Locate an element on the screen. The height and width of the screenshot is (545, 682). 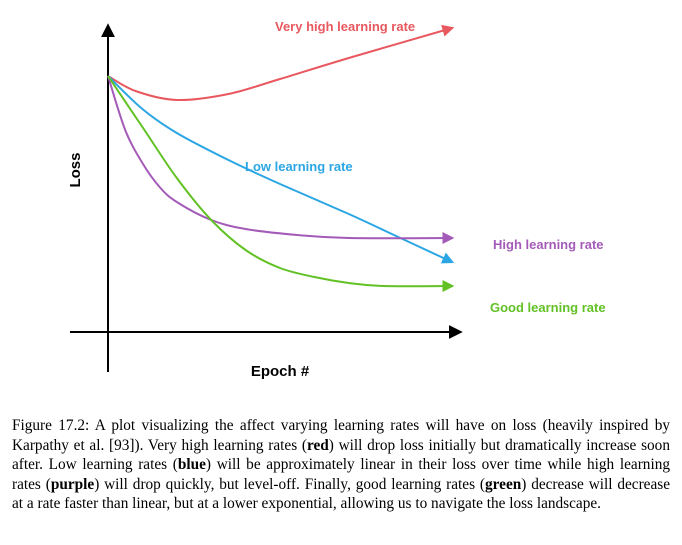
x-axis-title: Epoch # is located at coordinates (280, 371).